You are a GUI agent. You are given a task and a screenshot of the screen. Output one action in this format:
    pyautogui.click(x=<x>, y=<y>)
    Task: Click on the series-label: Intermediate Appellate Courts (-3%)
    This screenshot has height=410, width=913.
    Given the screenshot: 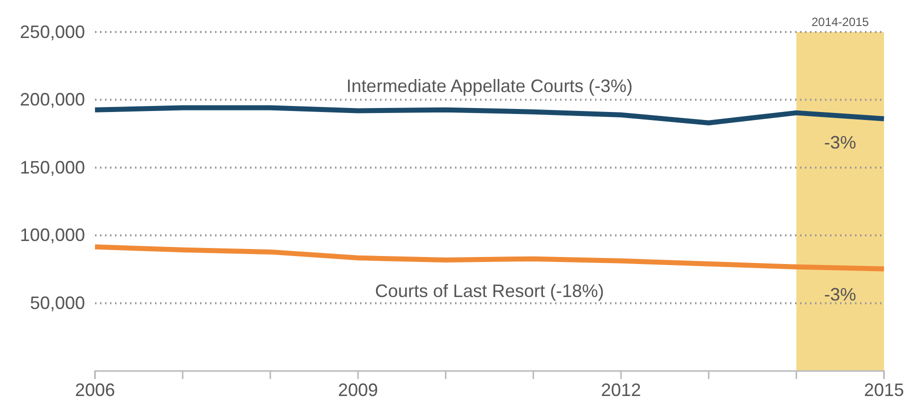 What is the action you would take?
    pyautogui.click(x=489, y=86)
    